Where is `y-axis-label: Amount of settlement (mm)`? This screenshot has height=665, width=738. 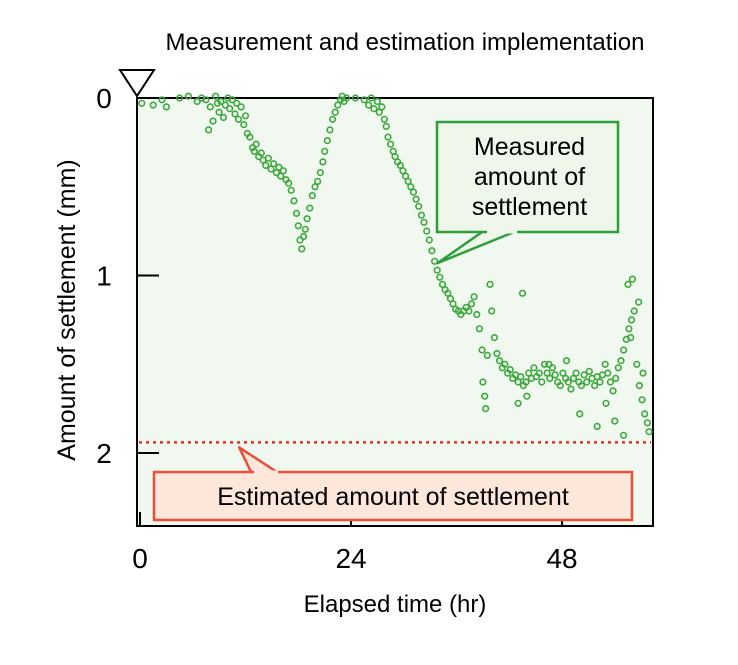
y-axis-label: Amount of settlement (mm) is located at coordinates (67, 309).